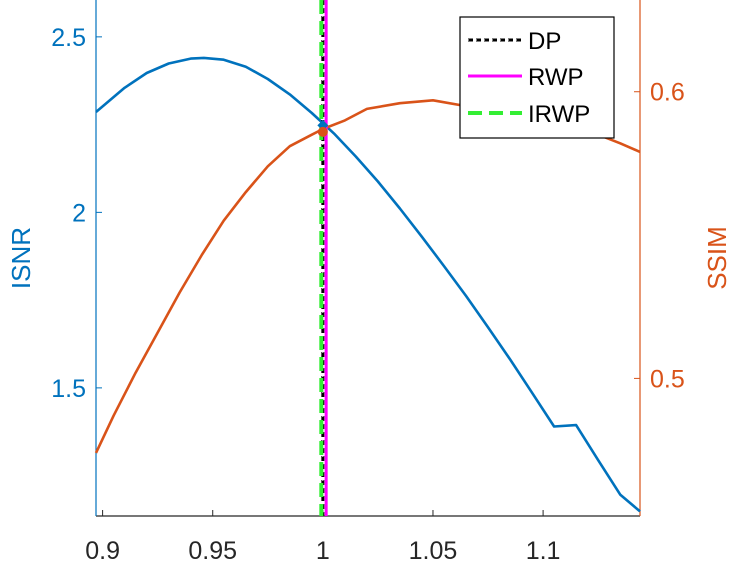 This screenshot has height=567, width=737. I want to click on legend: DP RWP IRWP, so click(537, 77).